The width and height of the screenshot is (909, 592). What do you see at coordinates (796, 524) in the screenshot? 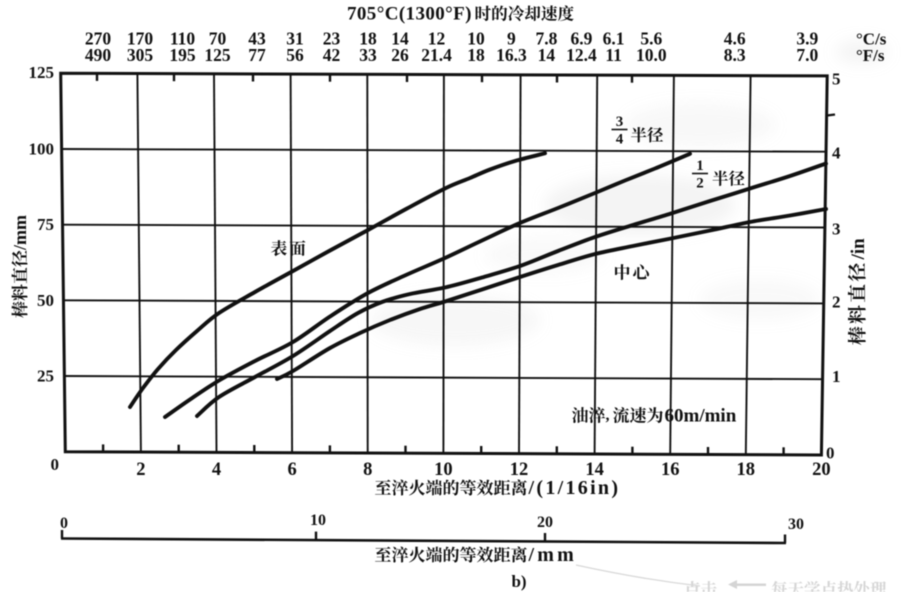
I see `svg-text: 30` at bounding box center [796, 524].